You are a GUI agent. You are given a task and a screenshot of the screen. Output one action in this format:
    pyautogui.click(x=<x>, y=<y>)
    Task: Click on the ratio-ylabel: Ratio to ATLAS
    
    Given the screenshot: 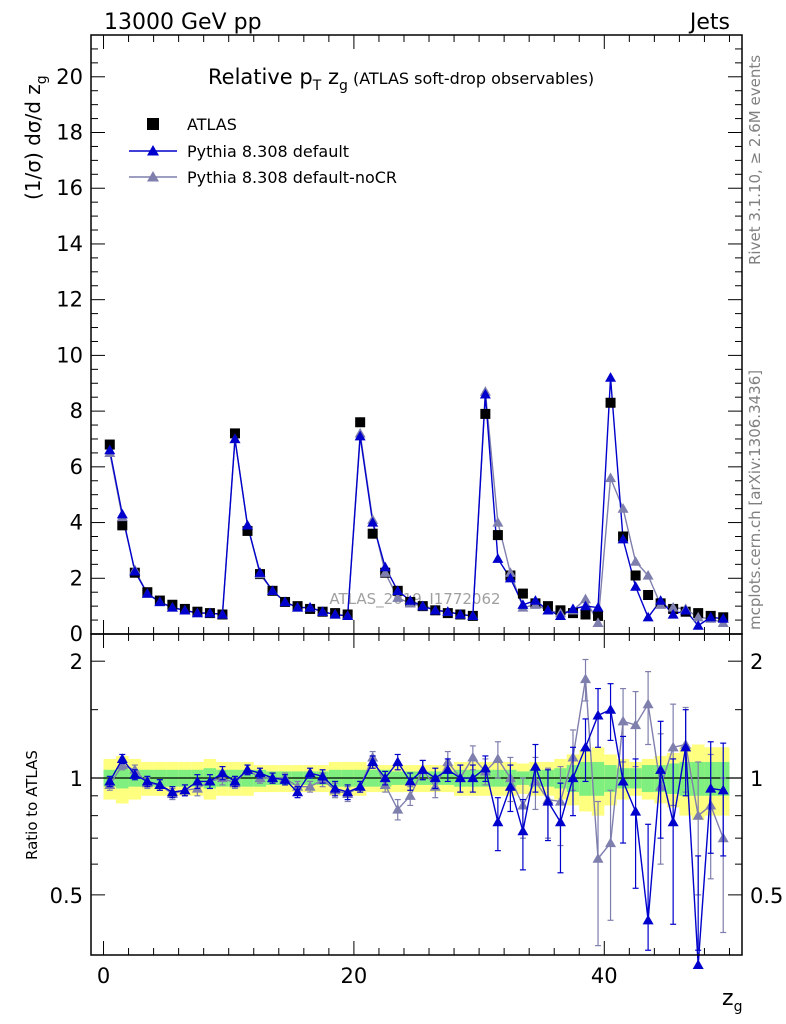 What is the action you would take?
    pyautogui.click(x=32, y=805)
    